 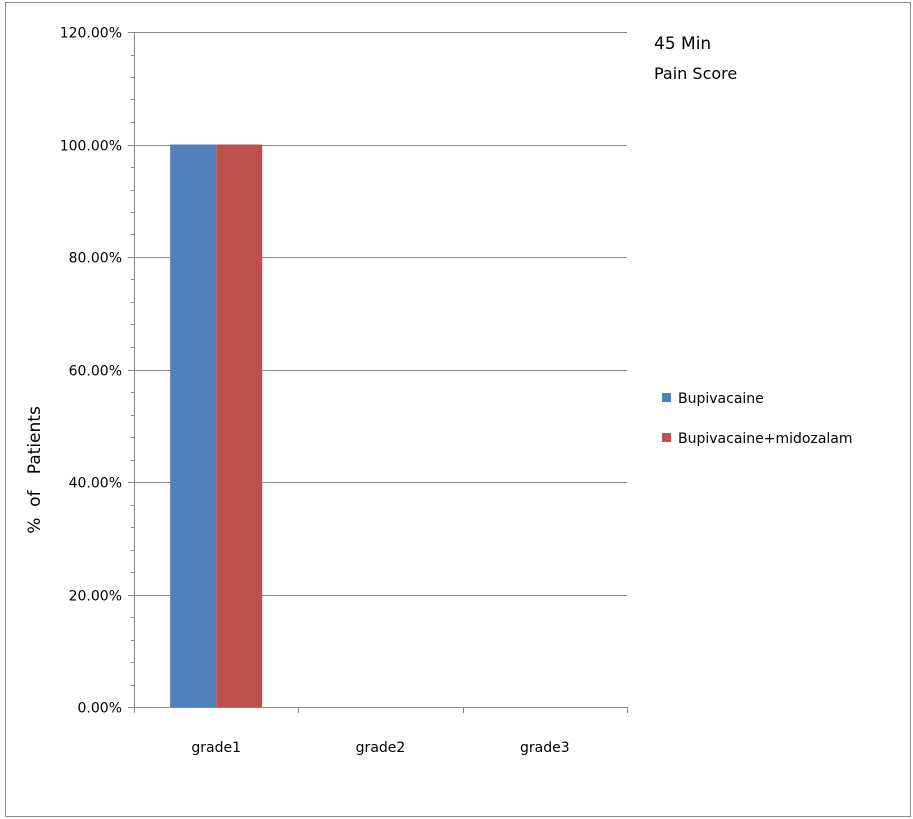 I want to click on y-tick-label: 100.00%, so click(x=91, y=147).